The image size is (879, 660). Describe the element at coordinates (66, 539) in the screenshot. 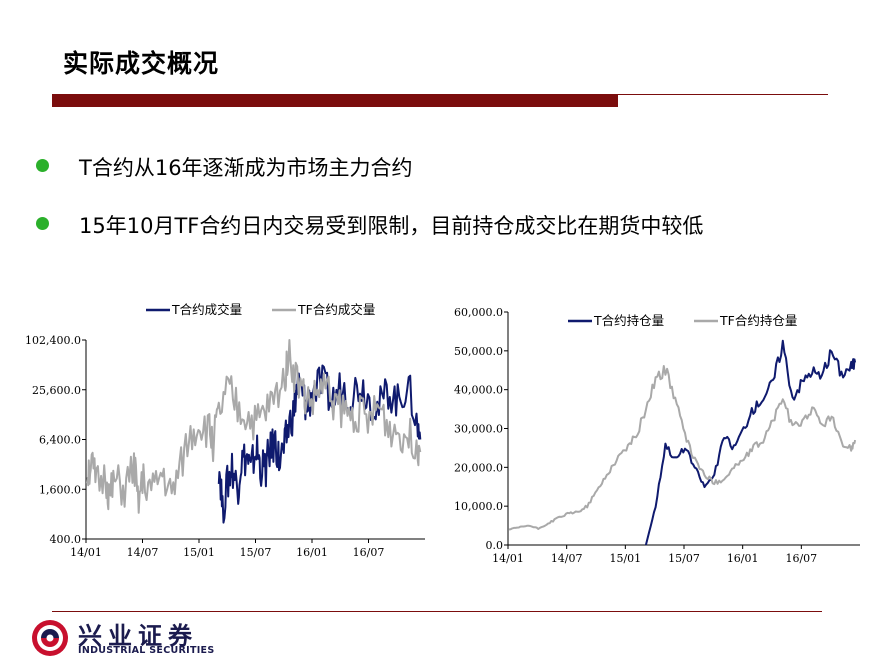

I see `y-tick-label: 400.0` at that location.